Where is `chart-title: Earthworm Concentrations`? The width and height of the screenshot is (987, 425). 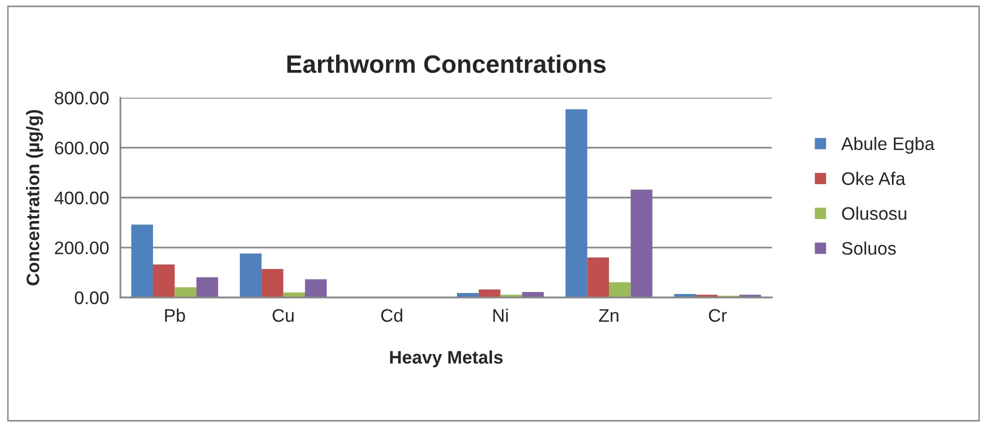 chart-title: Earthworm Concentrations is located at coordinates (446, 63).